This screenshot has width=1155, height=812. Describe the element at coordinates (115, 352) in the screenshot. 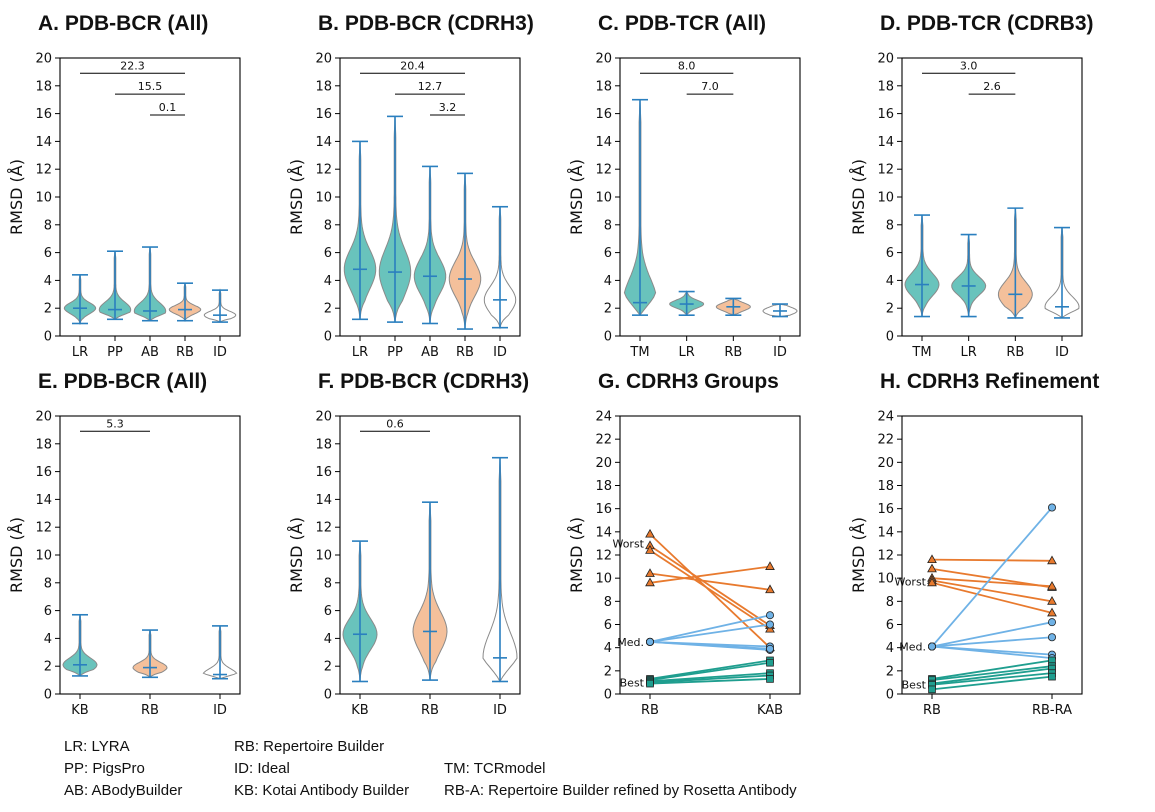

I see `x-tick-label: PP` at that location.